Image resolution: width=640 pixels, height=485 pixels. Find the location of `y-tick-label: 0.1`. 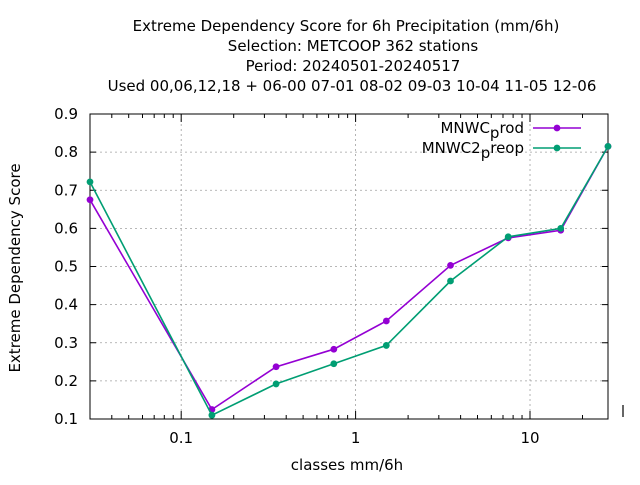

y-tick-label: 0.1 is located at coordinates (66, 419).